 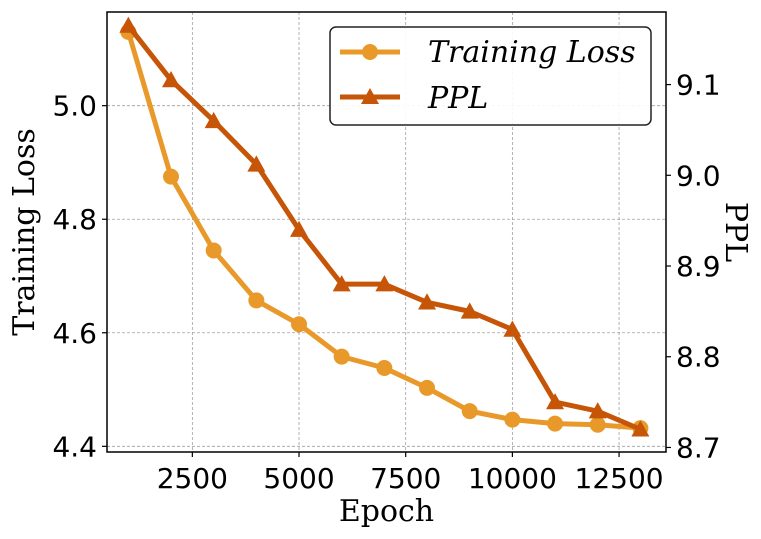 I want to click on y-right-tick-label-2: 8.9, so click(x=698, y=266).